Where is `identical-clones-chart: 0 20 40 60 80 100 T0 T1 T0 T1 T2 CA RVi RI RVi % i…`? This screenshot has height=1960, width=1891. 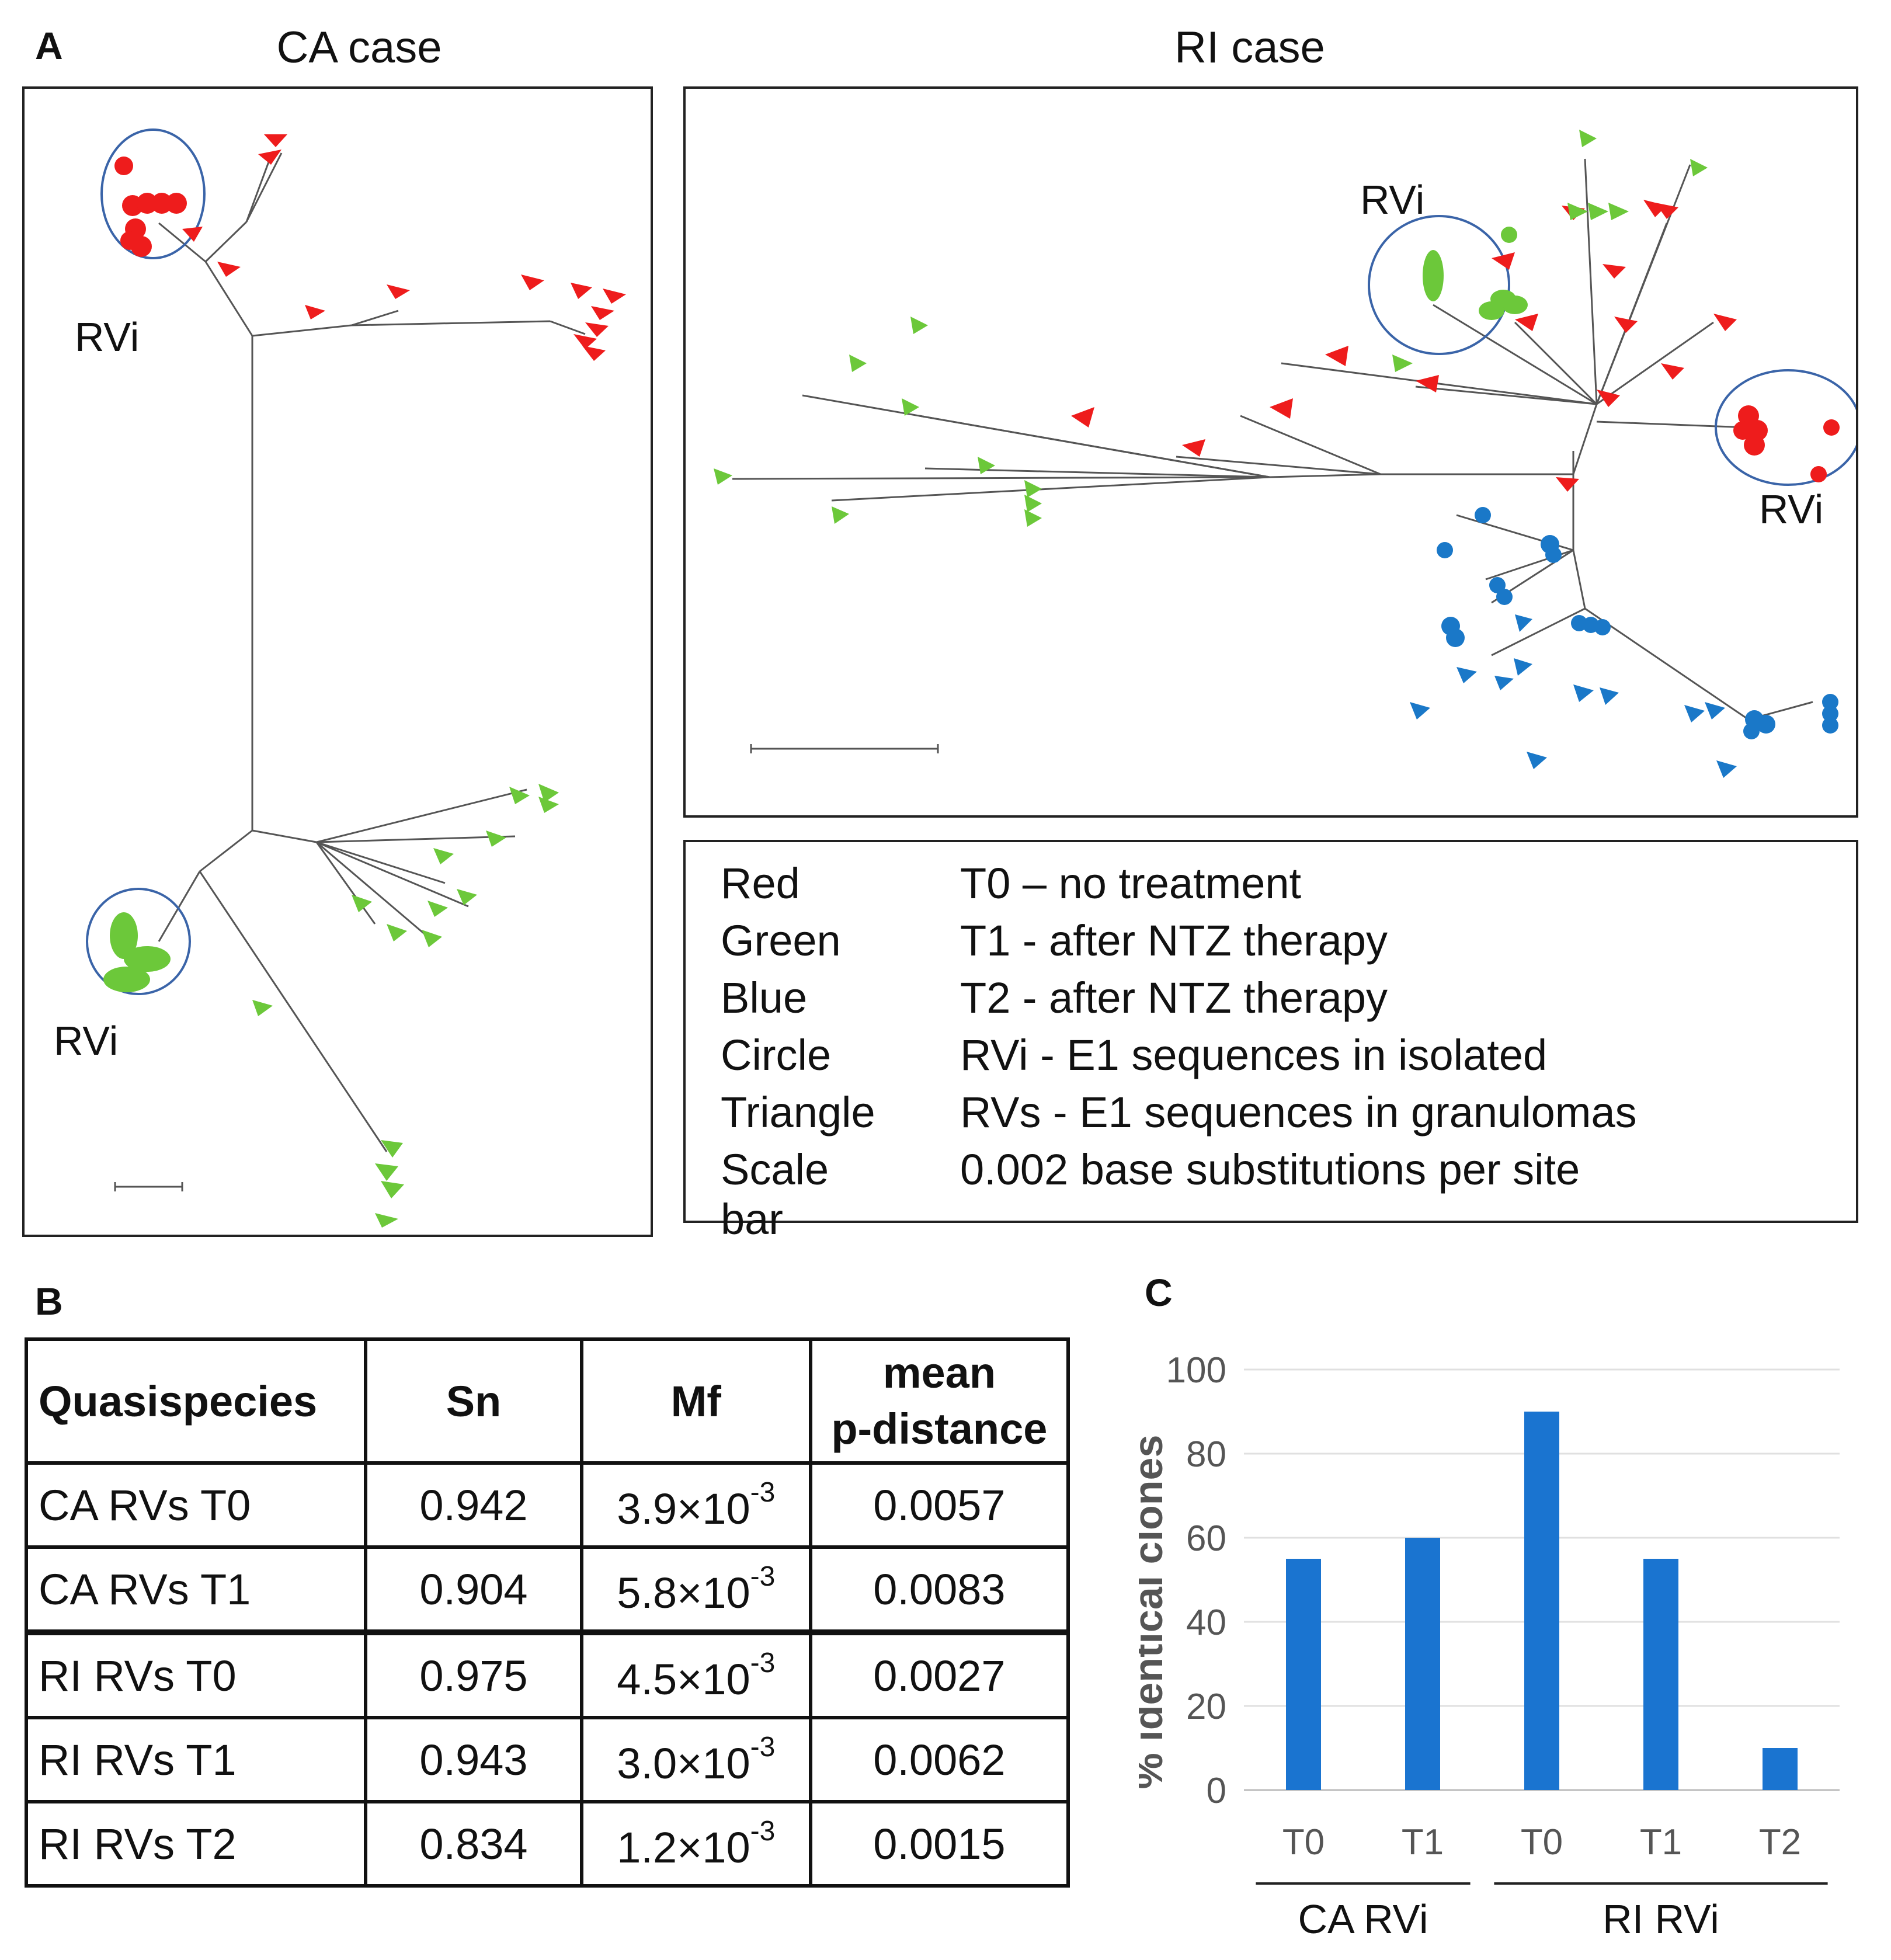 identical-clones-chart: 0 20 40 60 80 100 T0 T1 T0 T1 T2 CA RVi RI RVi % i… is located at coordinates (1489, 1646).